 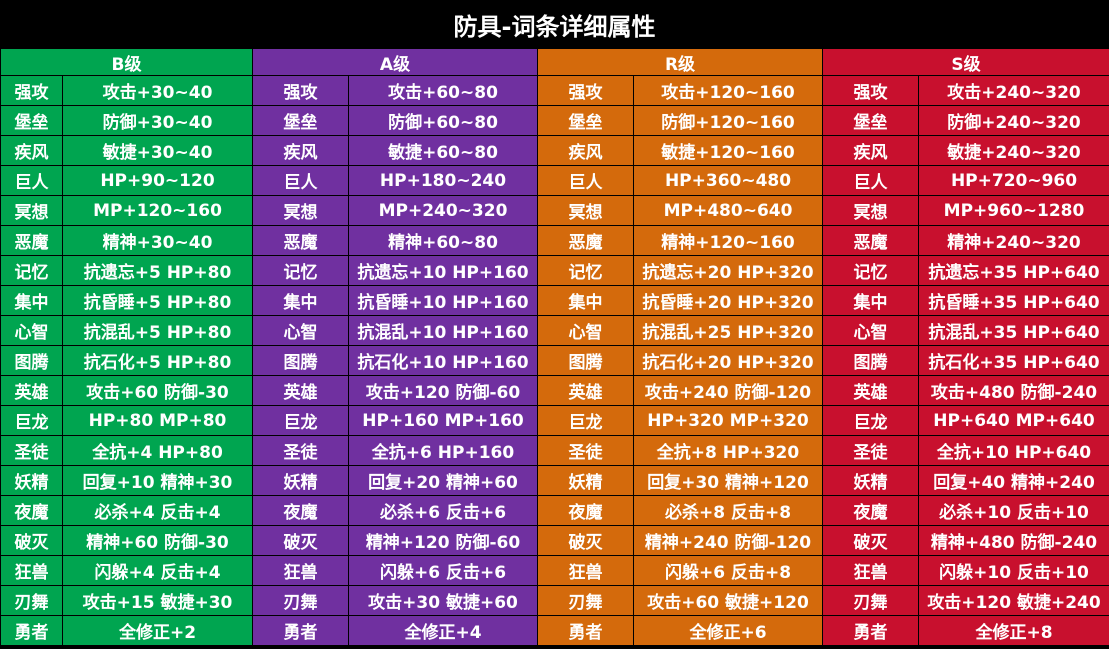 I want to click on page-title: 防具-词条详细属性, so click(x=554, y=24).